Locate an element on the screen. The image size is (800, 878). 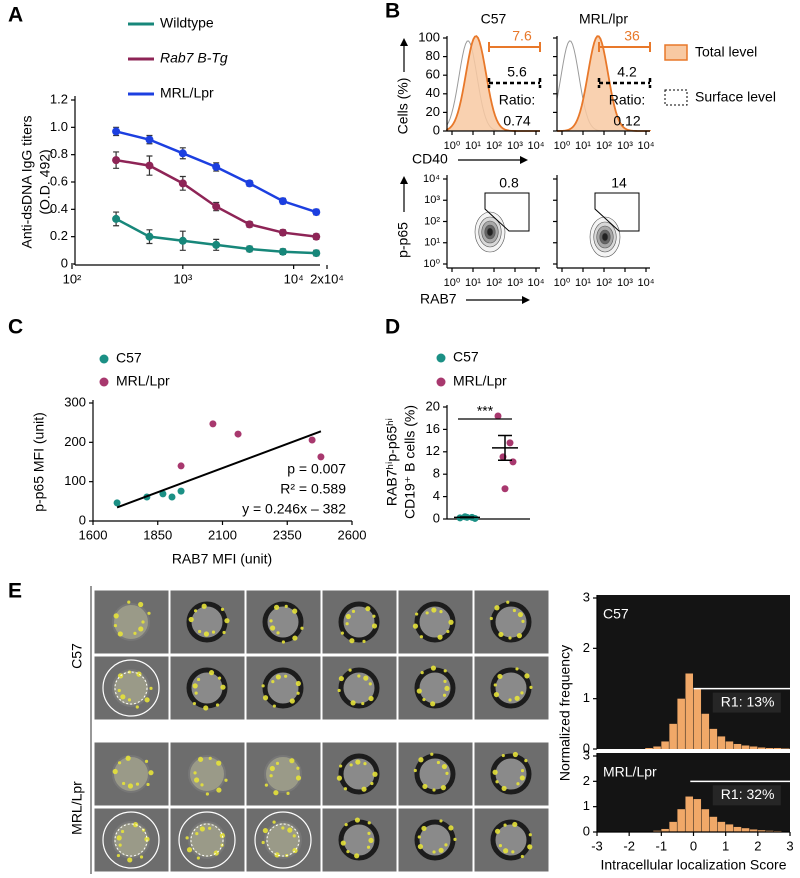
cell-image is located at coordinates (511, 688).